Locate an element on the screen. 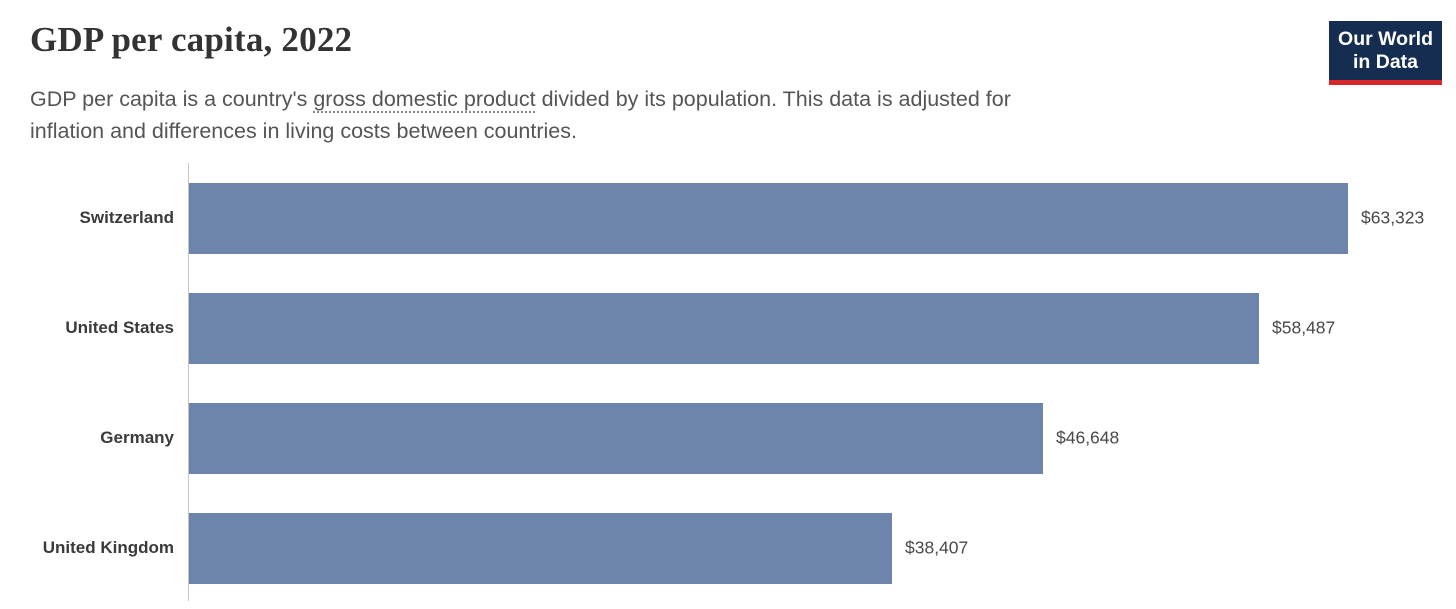 The width and height of the screenshot is (1456, 609). bar-label: United Kingdom is located at coordinates (108, 547).